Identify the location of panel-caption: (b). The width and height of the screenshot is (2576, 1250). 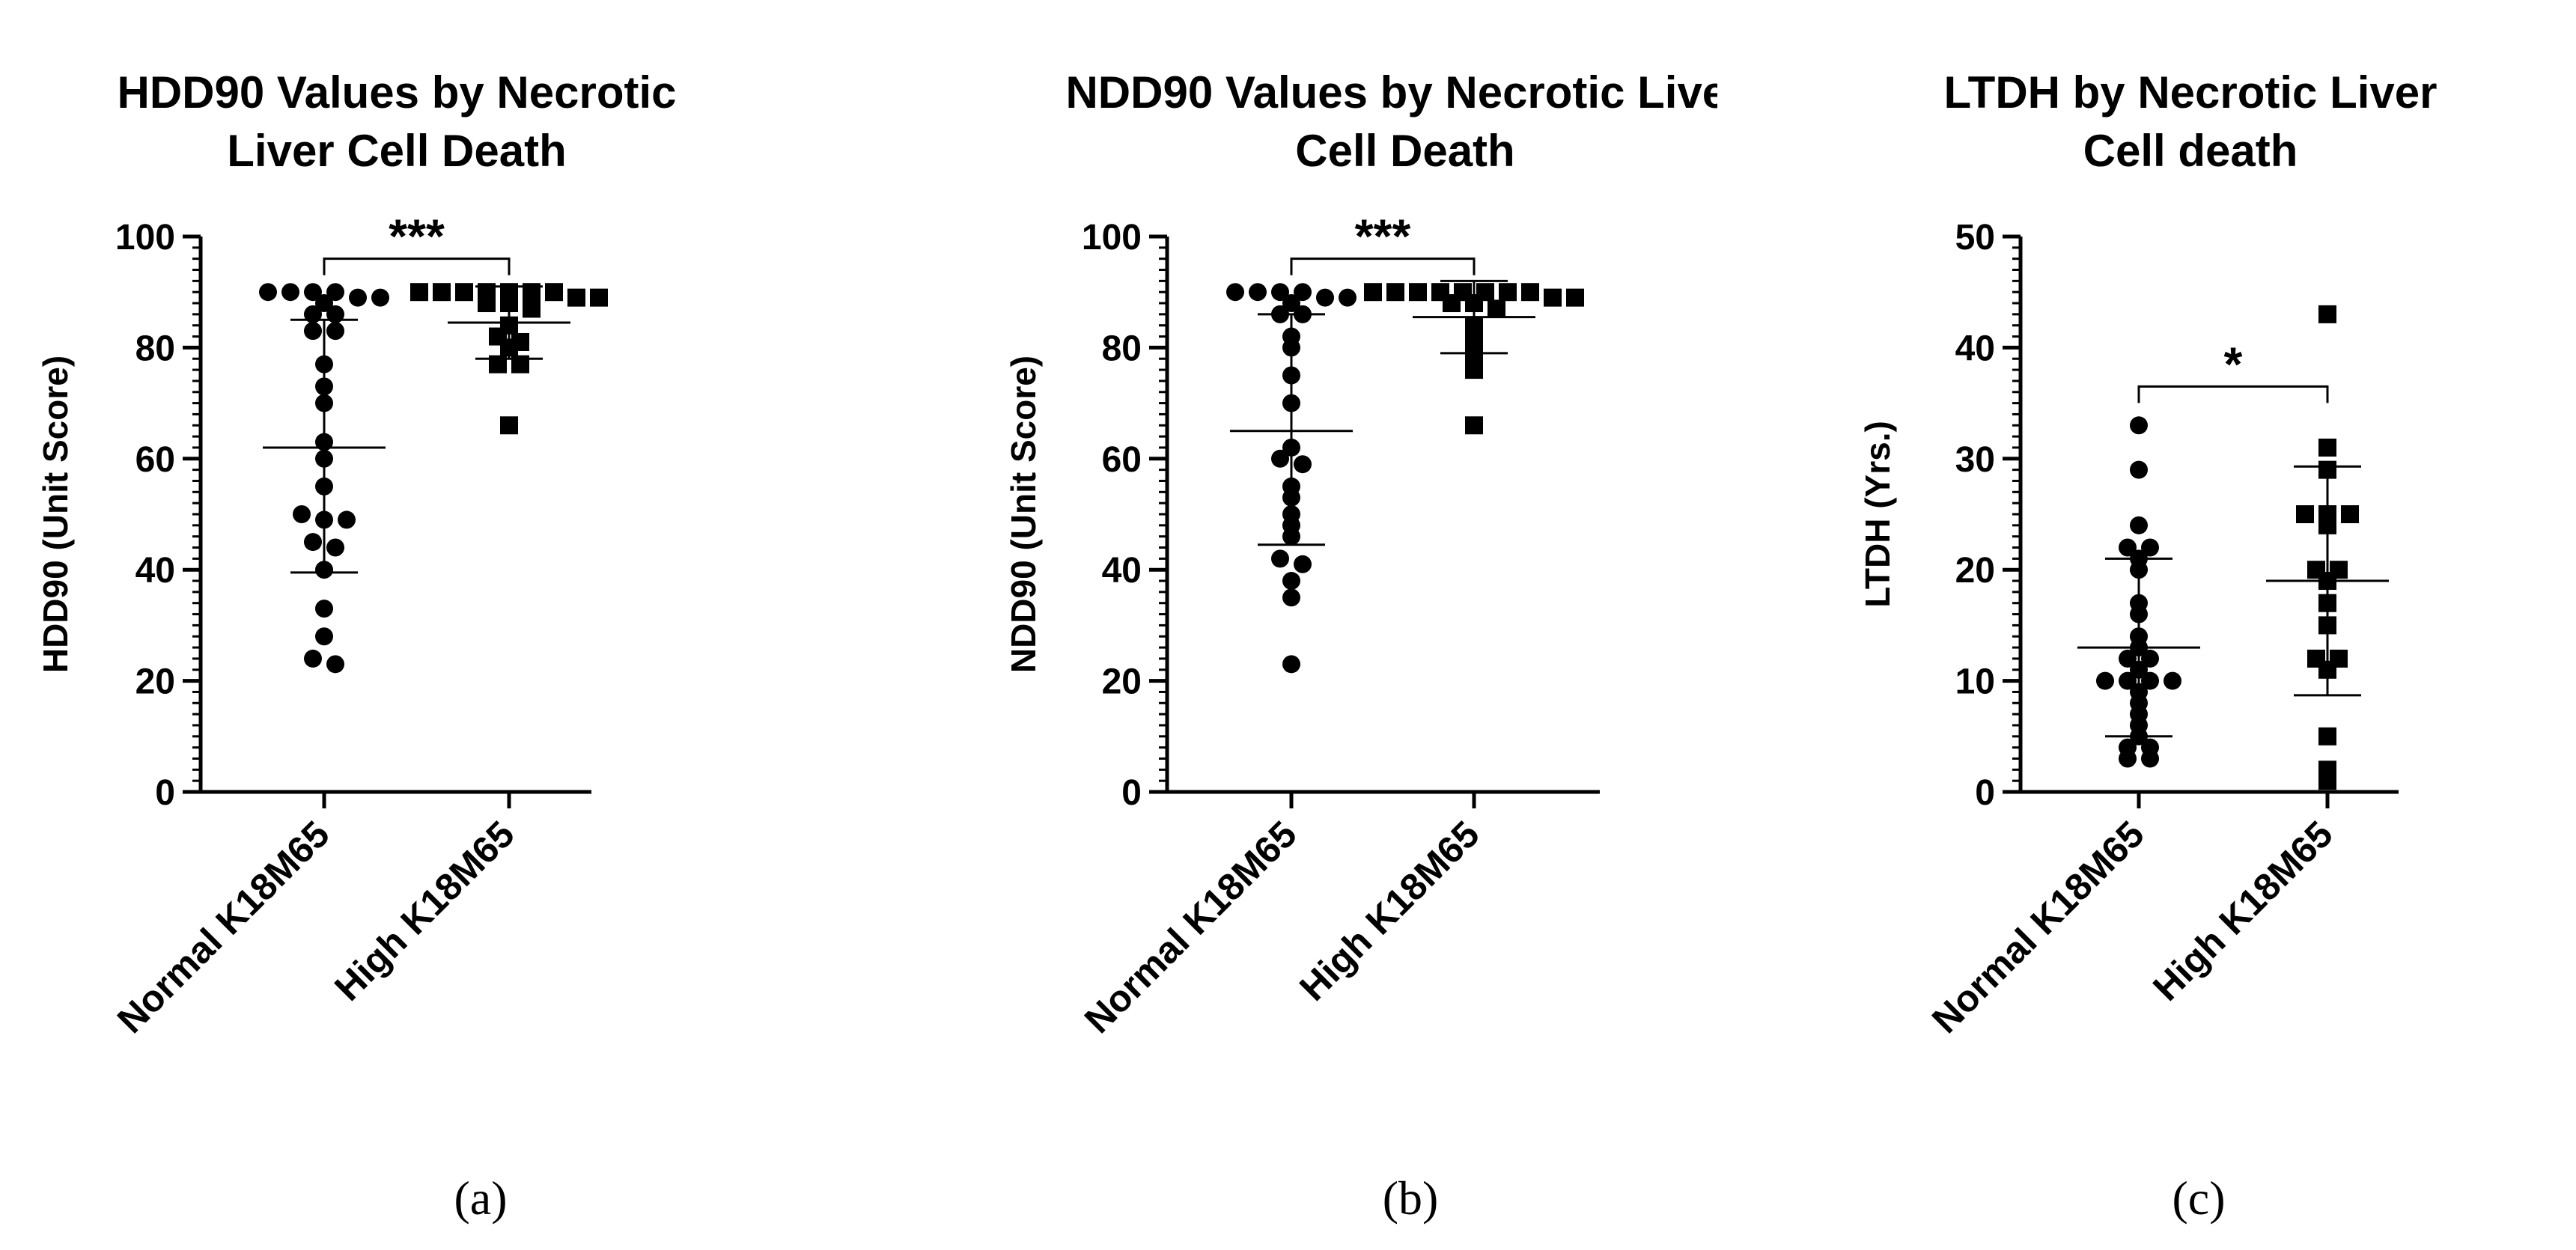
(1411, 1198).